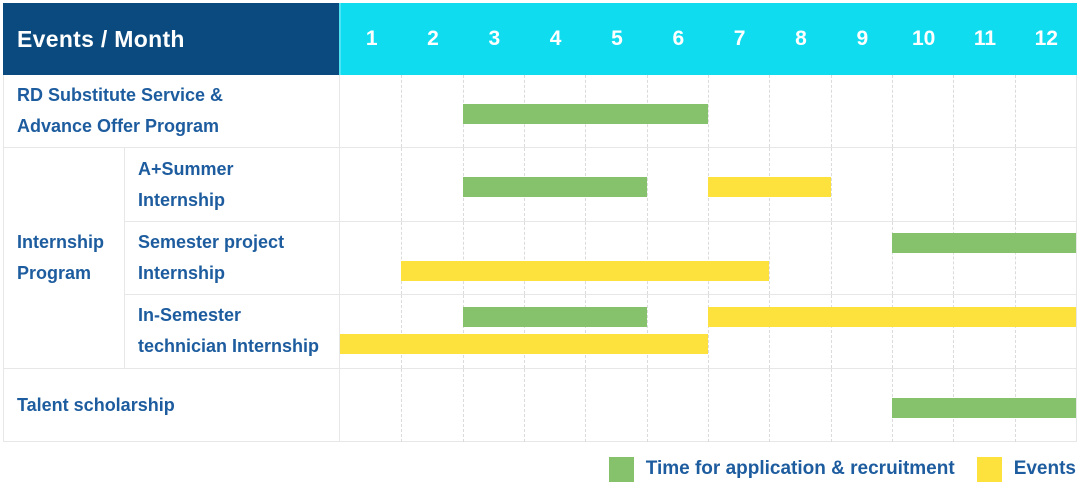 Image resolution: width=1080 pixels, height=494 pixels. Describe the element at coordinates (118, 126) in the screenshot. I see `row-label-line: Advance Offer Program` at that location.